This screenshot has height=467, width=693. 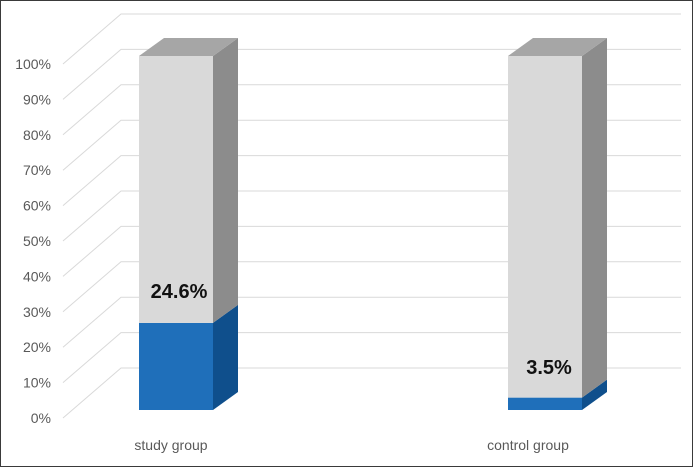 I want to click on y-tick-label: 60%, so click(x=37, y=206).